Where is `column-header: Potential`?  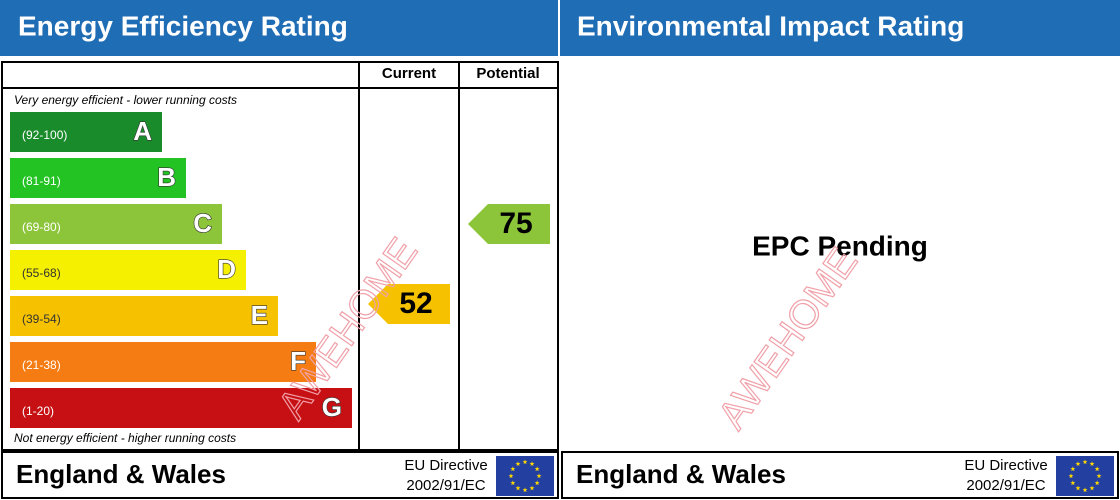 column-header: Potential is located at coordinates (507, 73).